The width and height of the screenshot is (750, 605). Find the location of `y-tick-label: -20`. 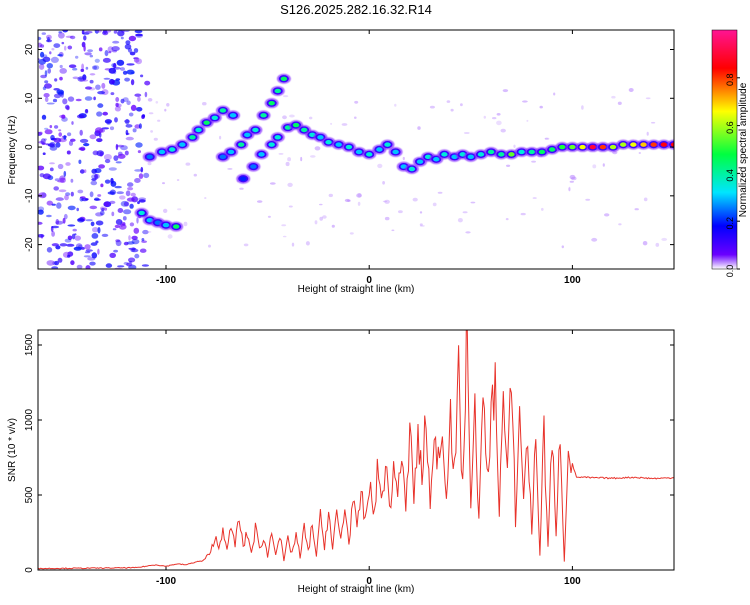

y-tick-label: -20 is located at coordinates (29, 244).